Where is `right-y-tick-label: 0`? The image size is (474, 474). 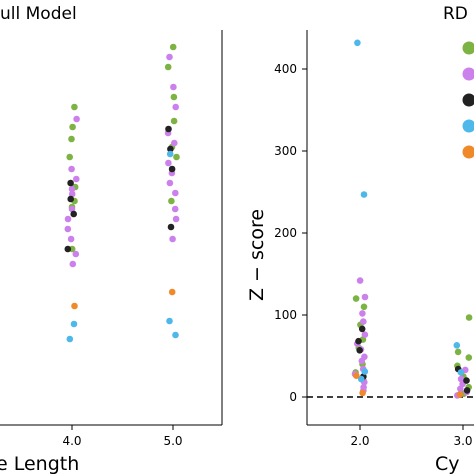
right-y-tick-label: 0 is located at coordinates (293, 397).